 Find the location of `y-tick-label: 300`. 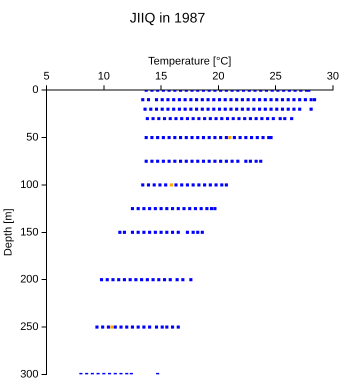

y-tick-label: 300 is located at coordinates (29, 374).